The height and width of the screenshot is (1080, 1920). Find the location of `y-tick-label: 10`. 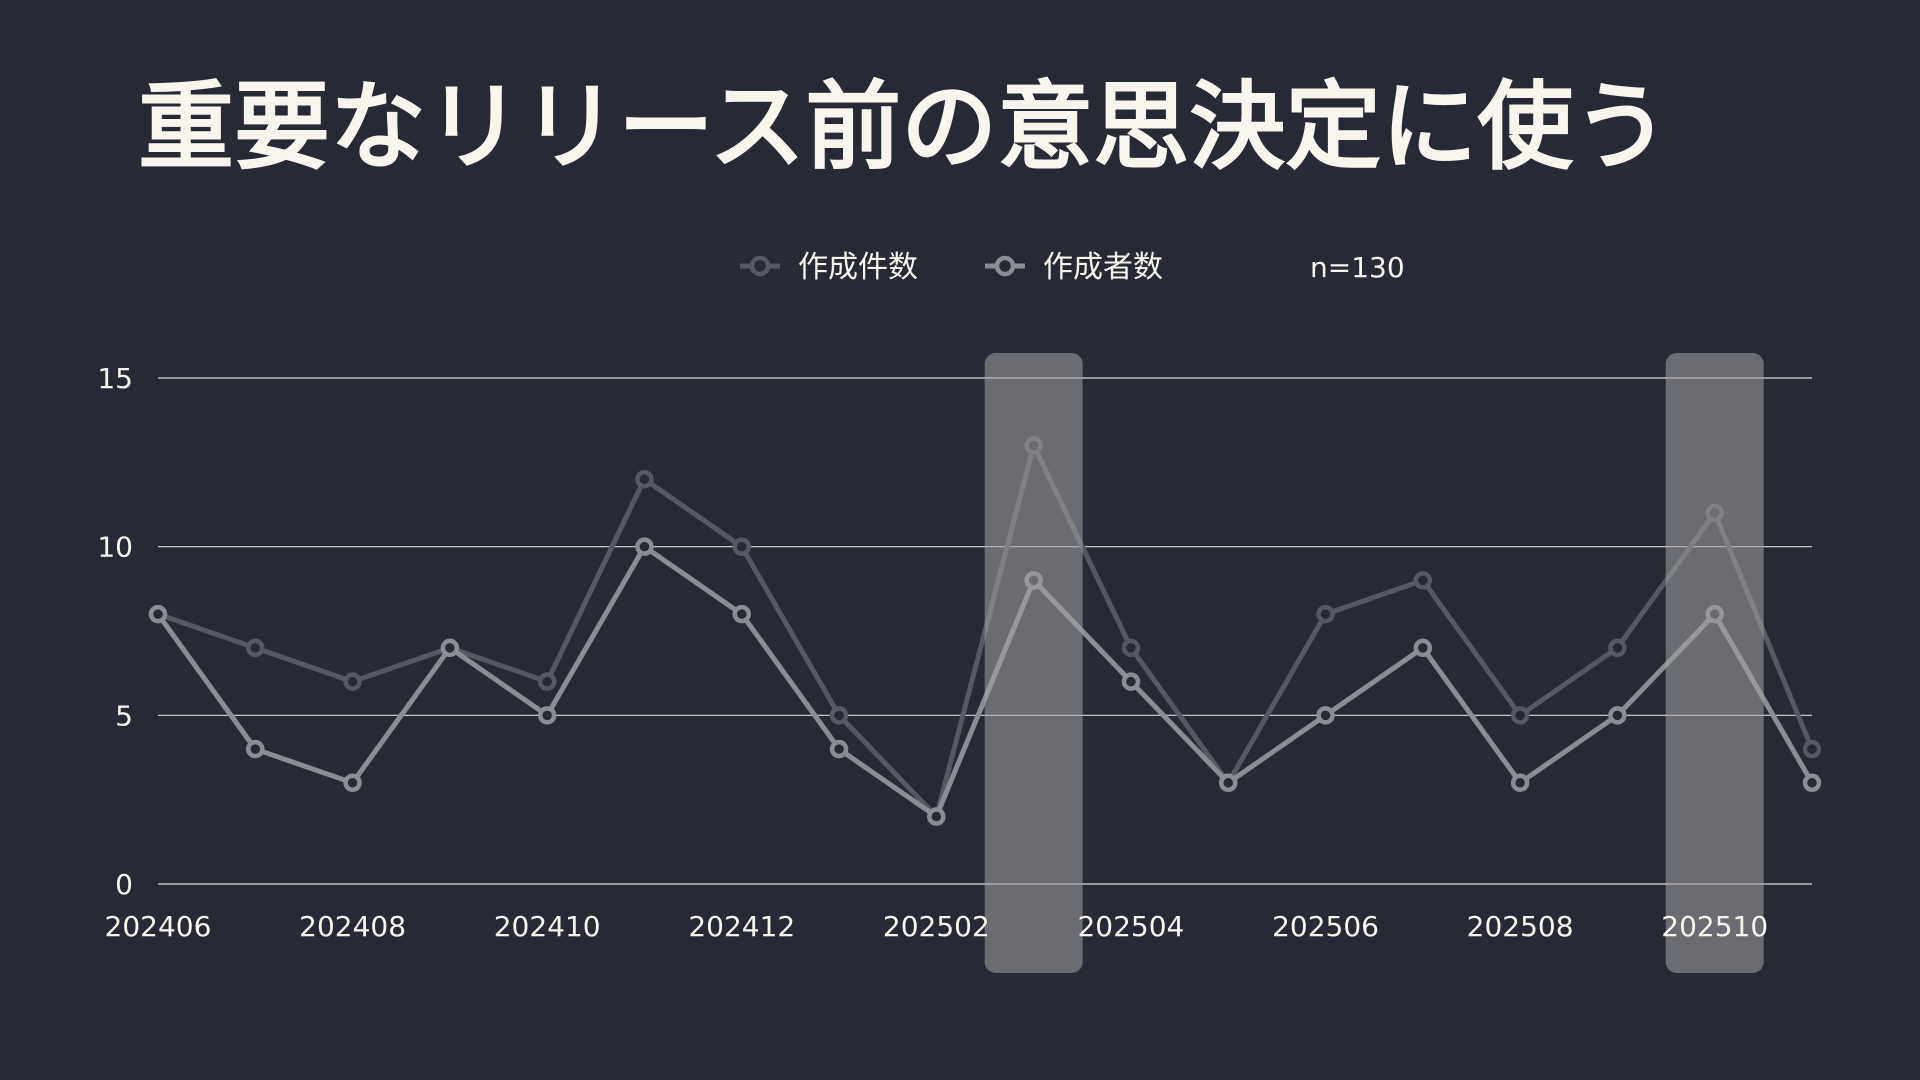

y-tick-label: 10 is located at coordinates (115, 547).